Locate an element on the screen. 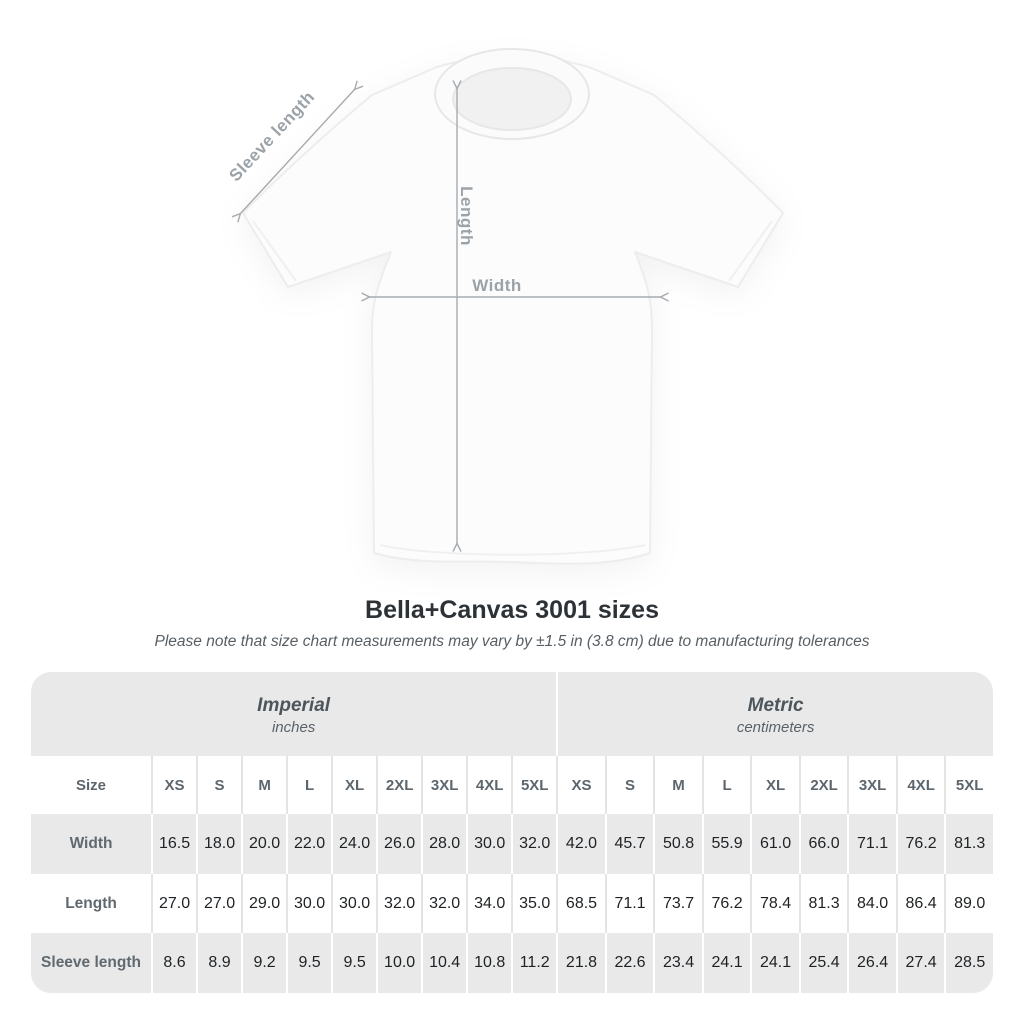 This screenshot has width=1024, height=1024. measurement-value: 73.7 is located at coordinates (677, 903).